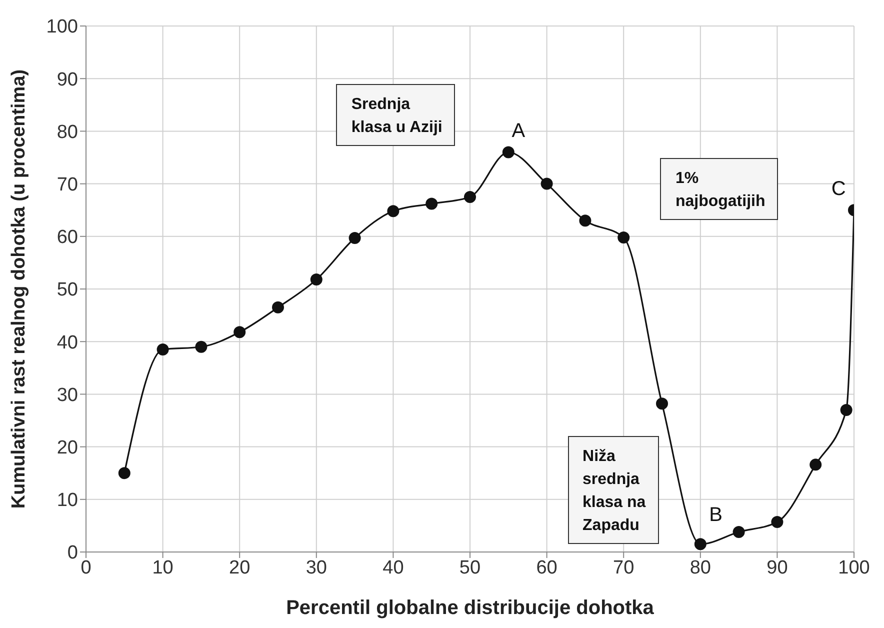  I want to click on y-tick-label: 100, so click(62, 27).